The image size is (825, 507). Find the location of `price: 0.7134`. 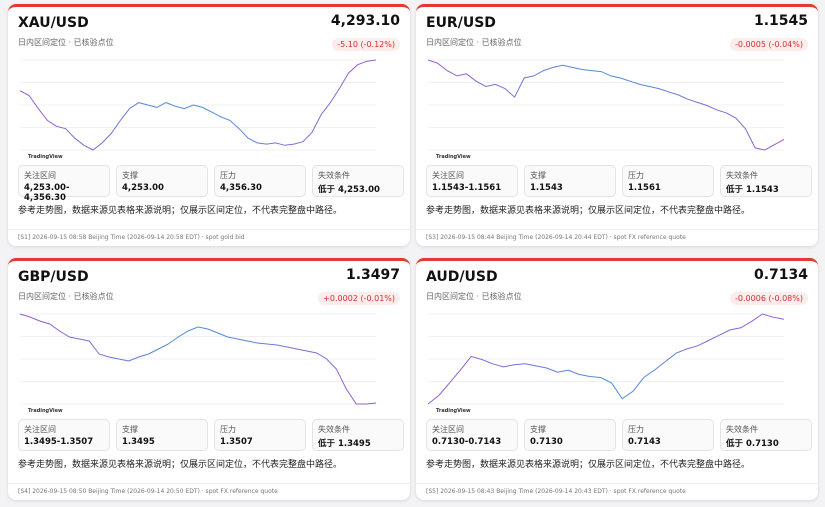

price: 0.7134 is located at coordinates (780, 275).